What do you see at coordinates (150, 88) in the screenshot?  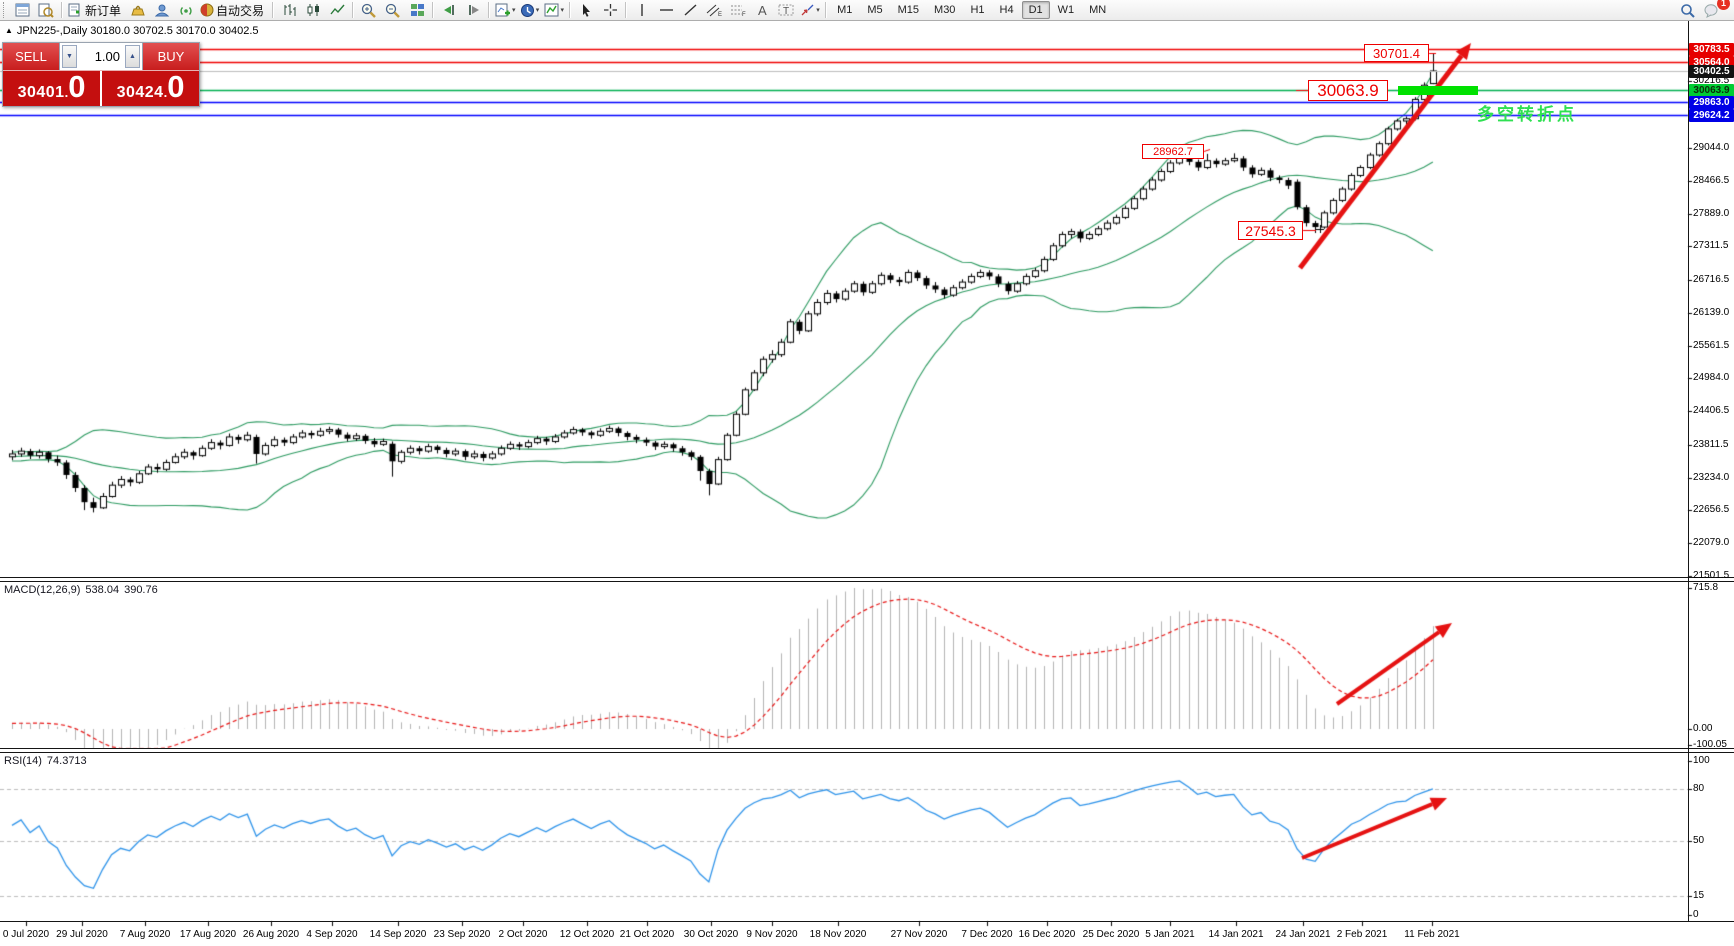 I see `buy-price: 30424. 0` at bounding box center [150, 88].